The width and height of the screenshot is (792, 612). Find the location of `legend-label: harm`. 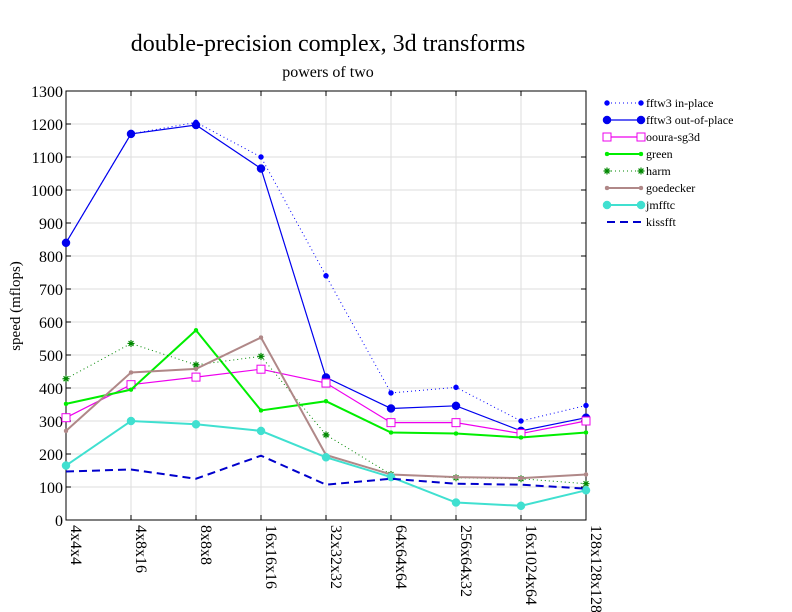

legend-label: harm is located at coordinates (658, 171).